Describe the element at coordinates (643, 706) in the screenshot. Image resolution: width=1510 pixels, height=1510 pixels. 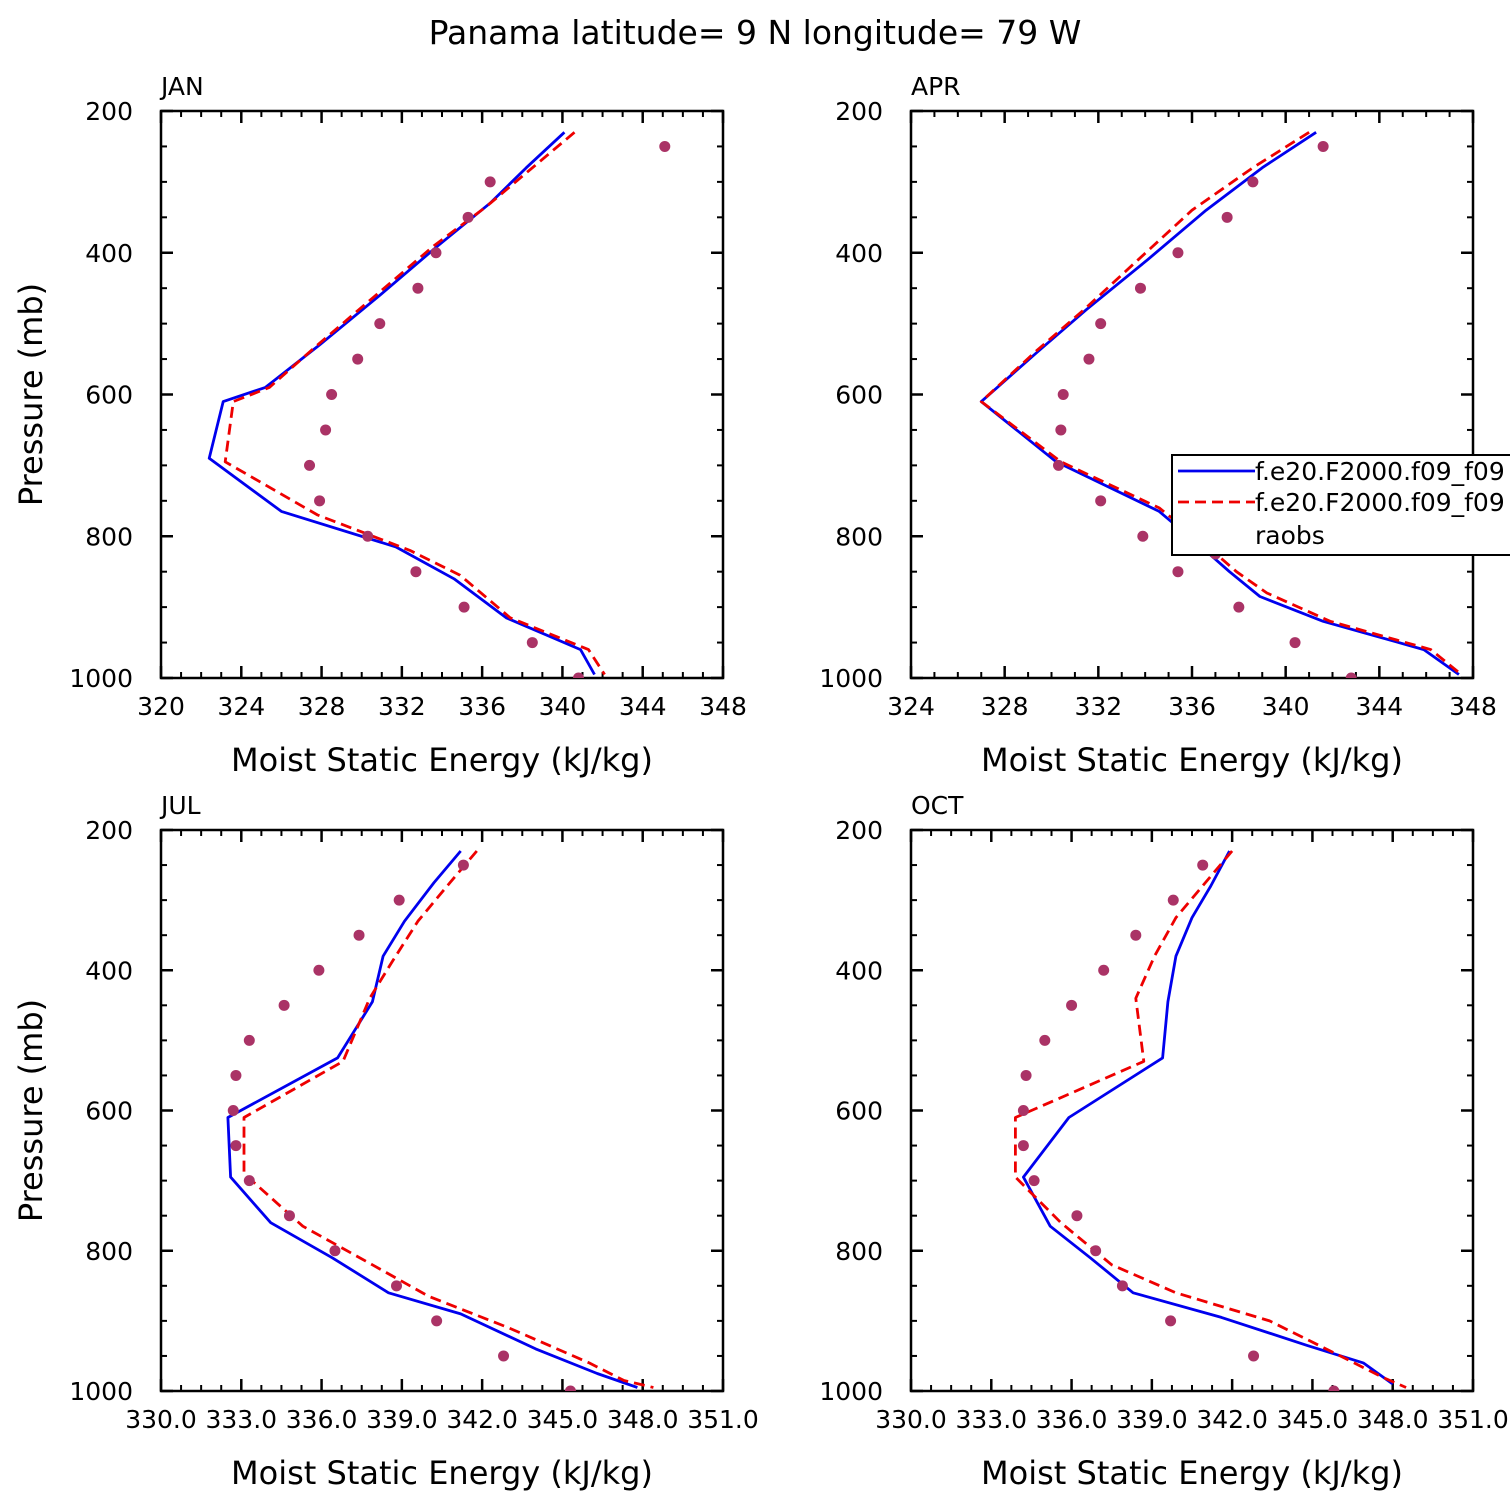
I see `x-tick-label: 344` at that location.